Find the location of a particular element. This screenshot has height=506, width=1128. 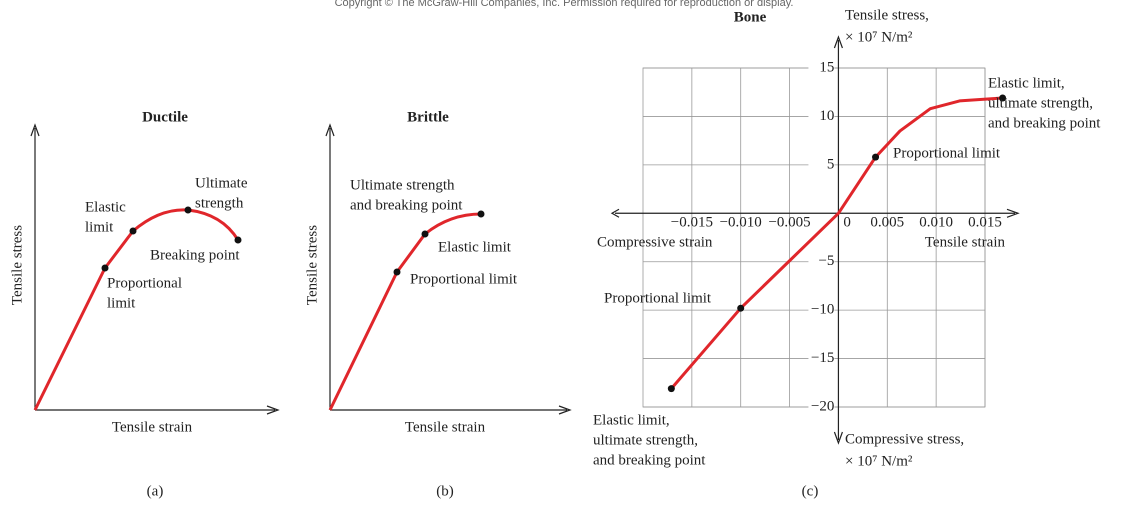

y-tick-label: 10 is located at coordinates (826, 116).